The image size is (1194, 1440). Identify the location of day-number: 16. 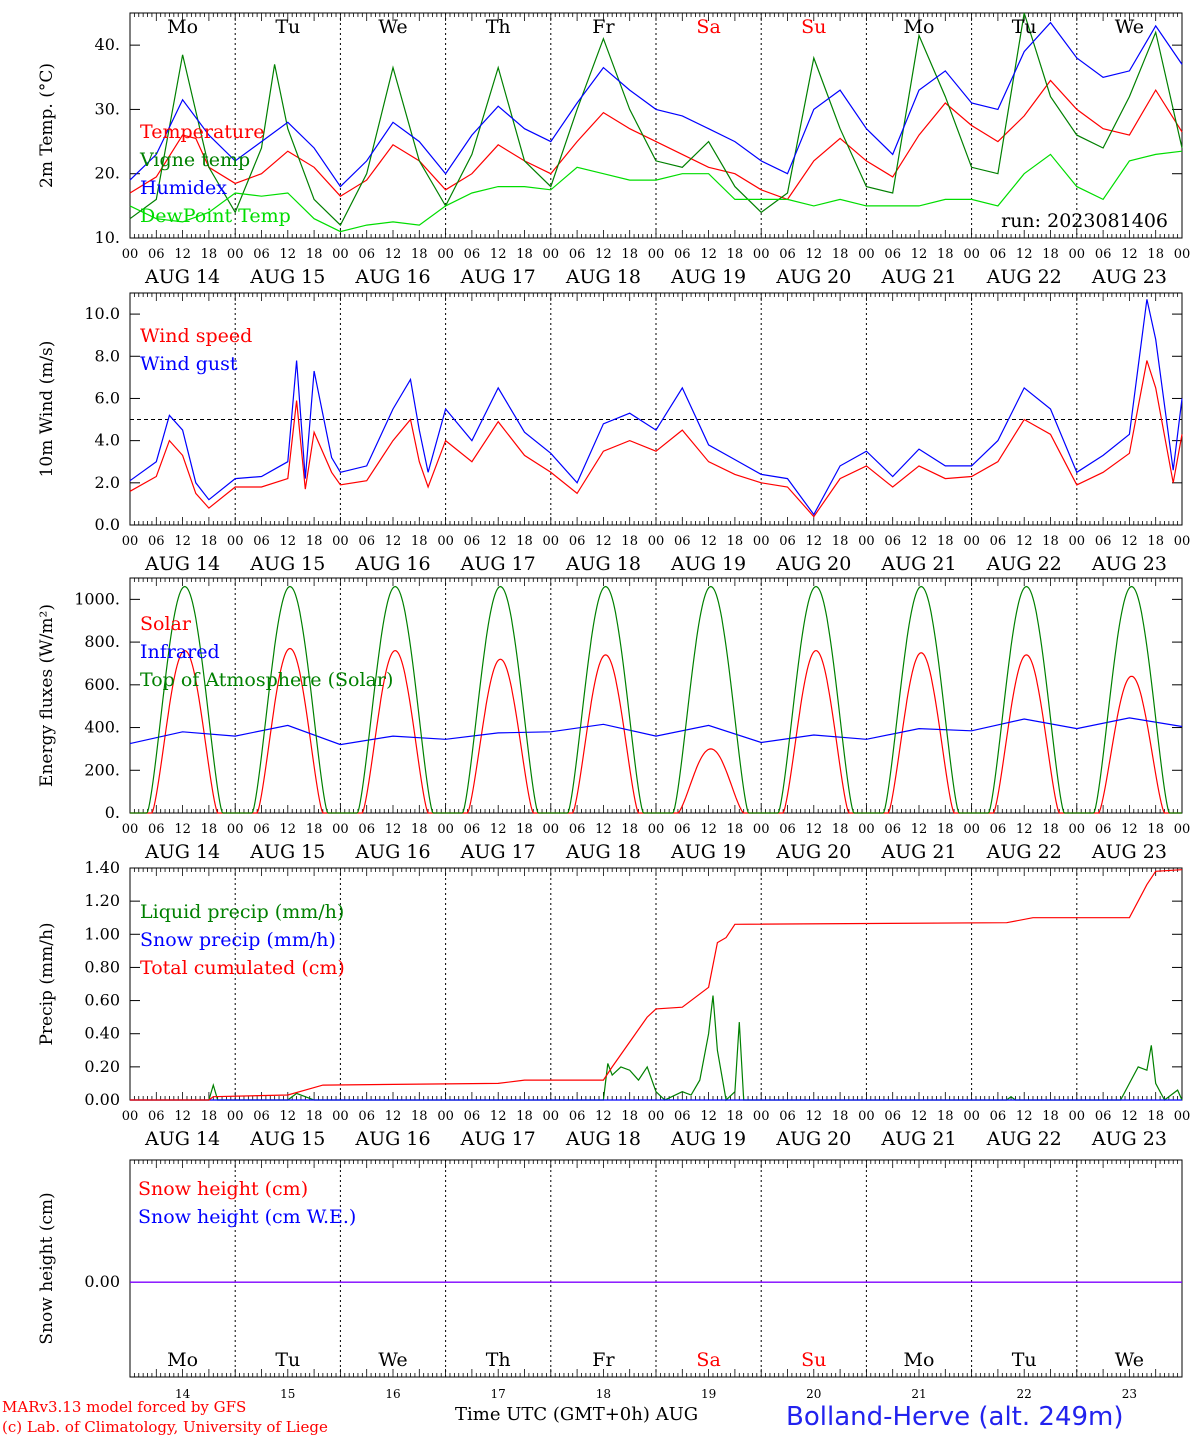
(392, 1393).